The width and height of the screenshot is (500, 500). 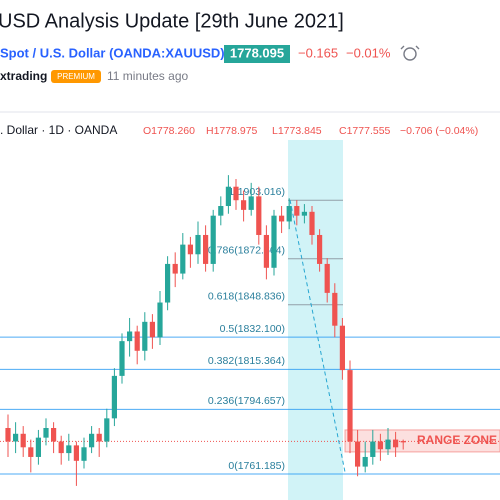 What do you see at coordinates (246, 361) in the screenshot?
I see `fib-label: 0.382(1815.364)` at bounding box center [246, 361].